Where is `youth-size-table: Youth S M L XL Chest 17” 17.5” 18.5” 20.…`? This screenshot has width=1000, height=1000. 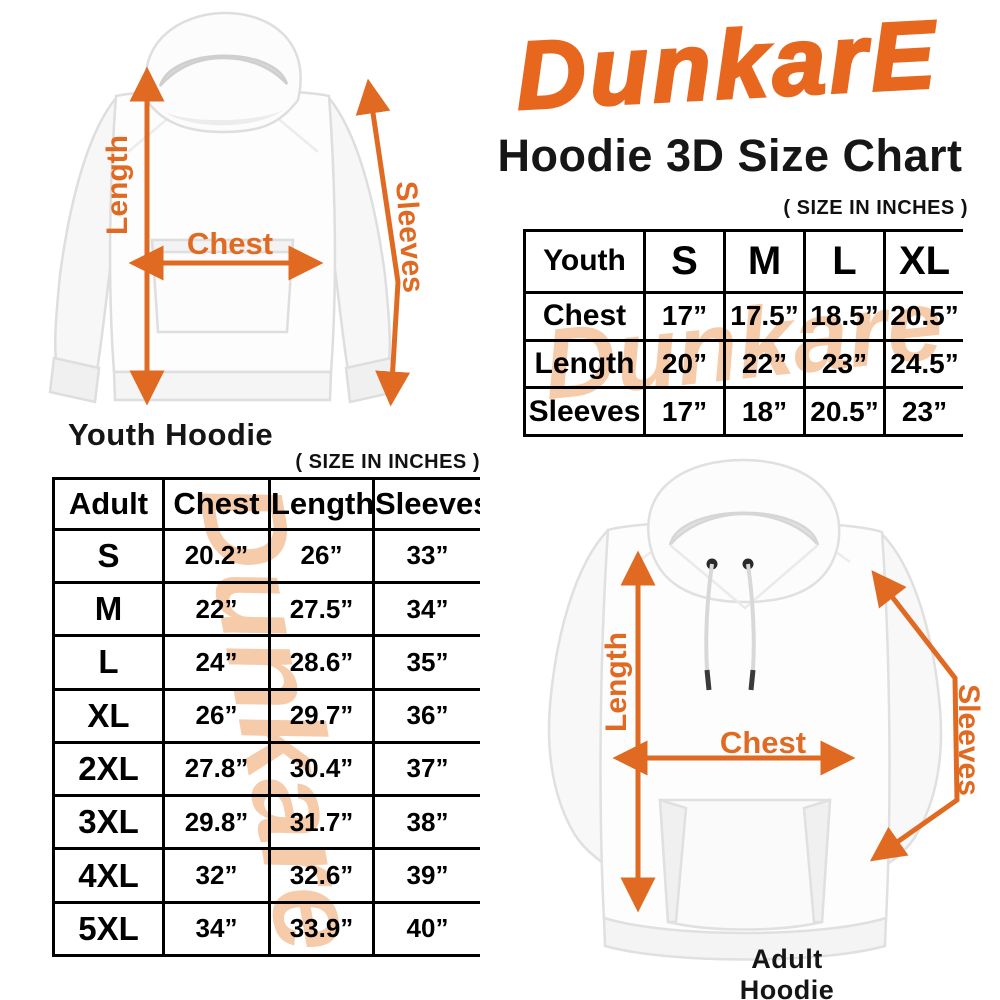
youth-size-table: Youth S M L XL Chest 17” 17.5” 18.5” 20.… is located at coordinates (743, 333).